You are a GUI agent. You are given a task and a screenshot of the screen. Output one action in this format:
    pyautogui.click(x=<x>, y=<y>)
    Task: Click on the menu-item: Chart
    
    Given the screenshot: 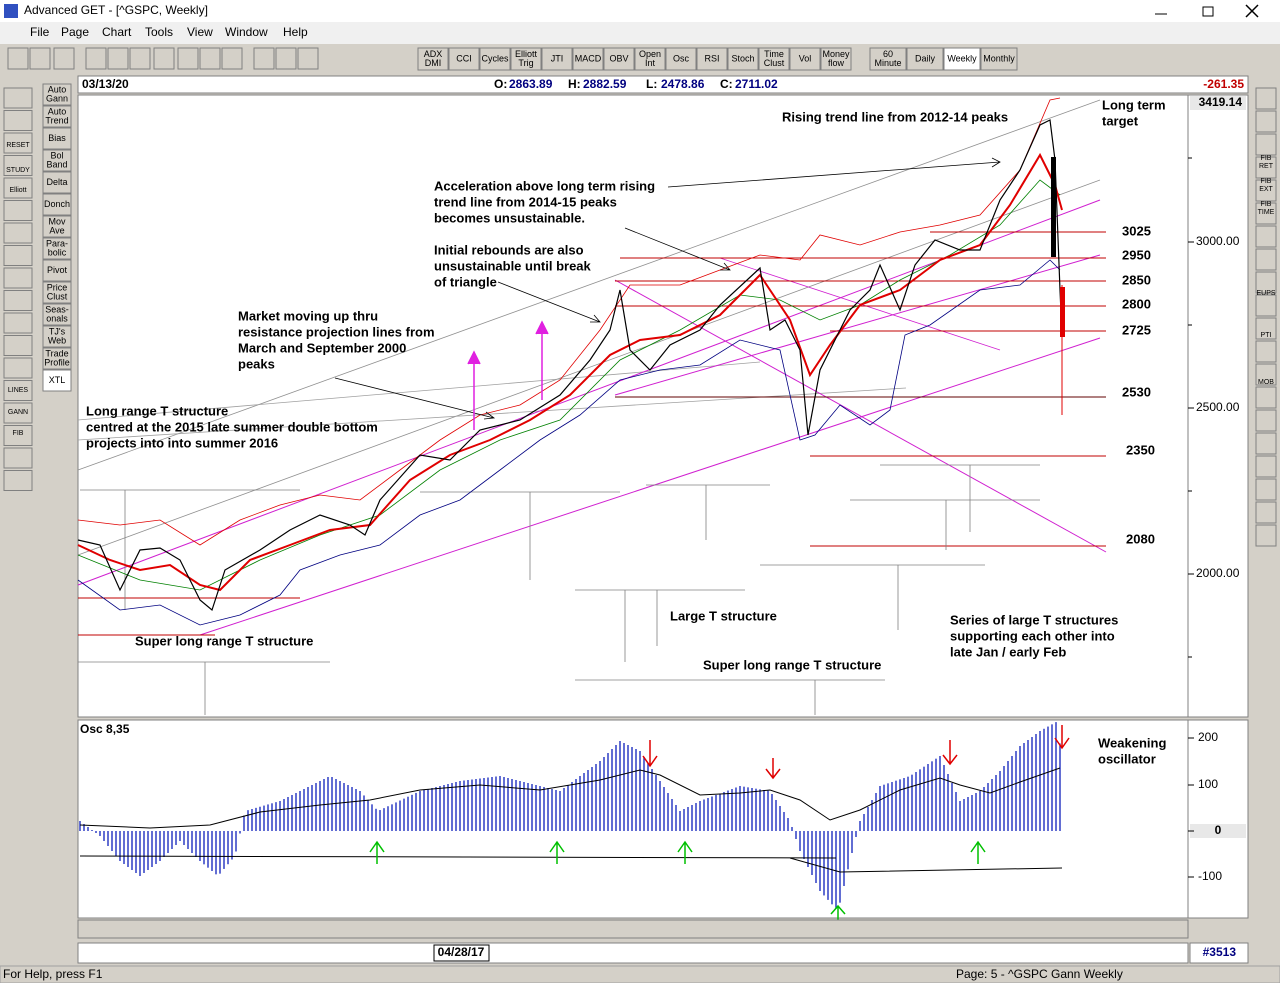 What is the action you would take?
    pyautogui.click(x=117, y=32)
    